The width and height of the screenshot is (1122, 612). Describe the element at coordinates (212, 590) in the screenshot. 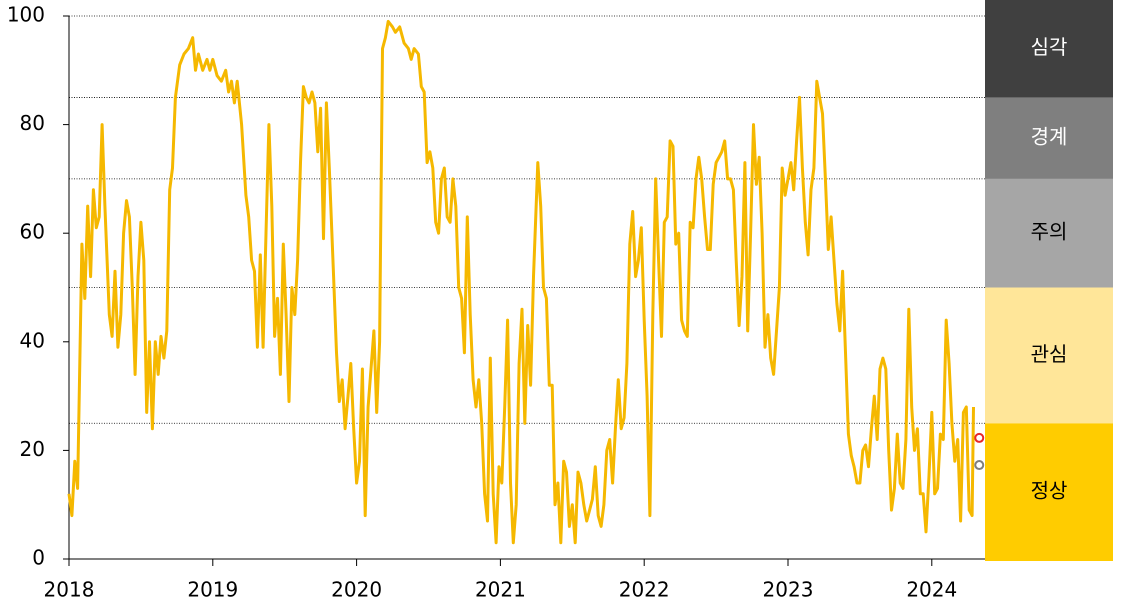

I see `x-tick-label: 2019` at that location.